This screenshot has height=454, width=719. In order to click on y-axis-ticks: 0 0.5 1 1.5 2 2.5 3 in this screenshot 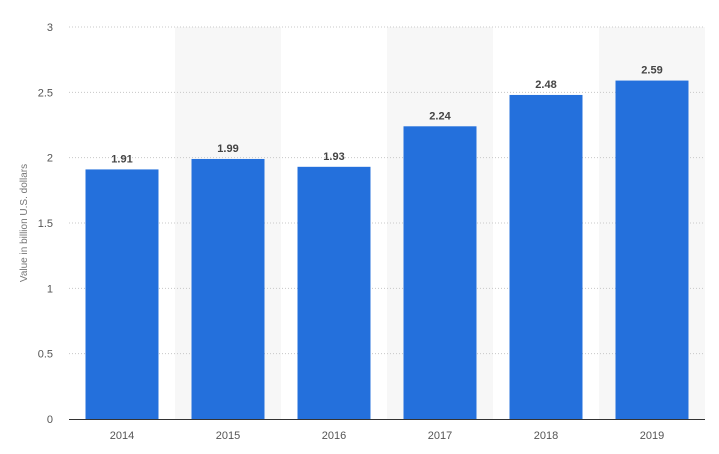, I will do `click(45, 224)`.